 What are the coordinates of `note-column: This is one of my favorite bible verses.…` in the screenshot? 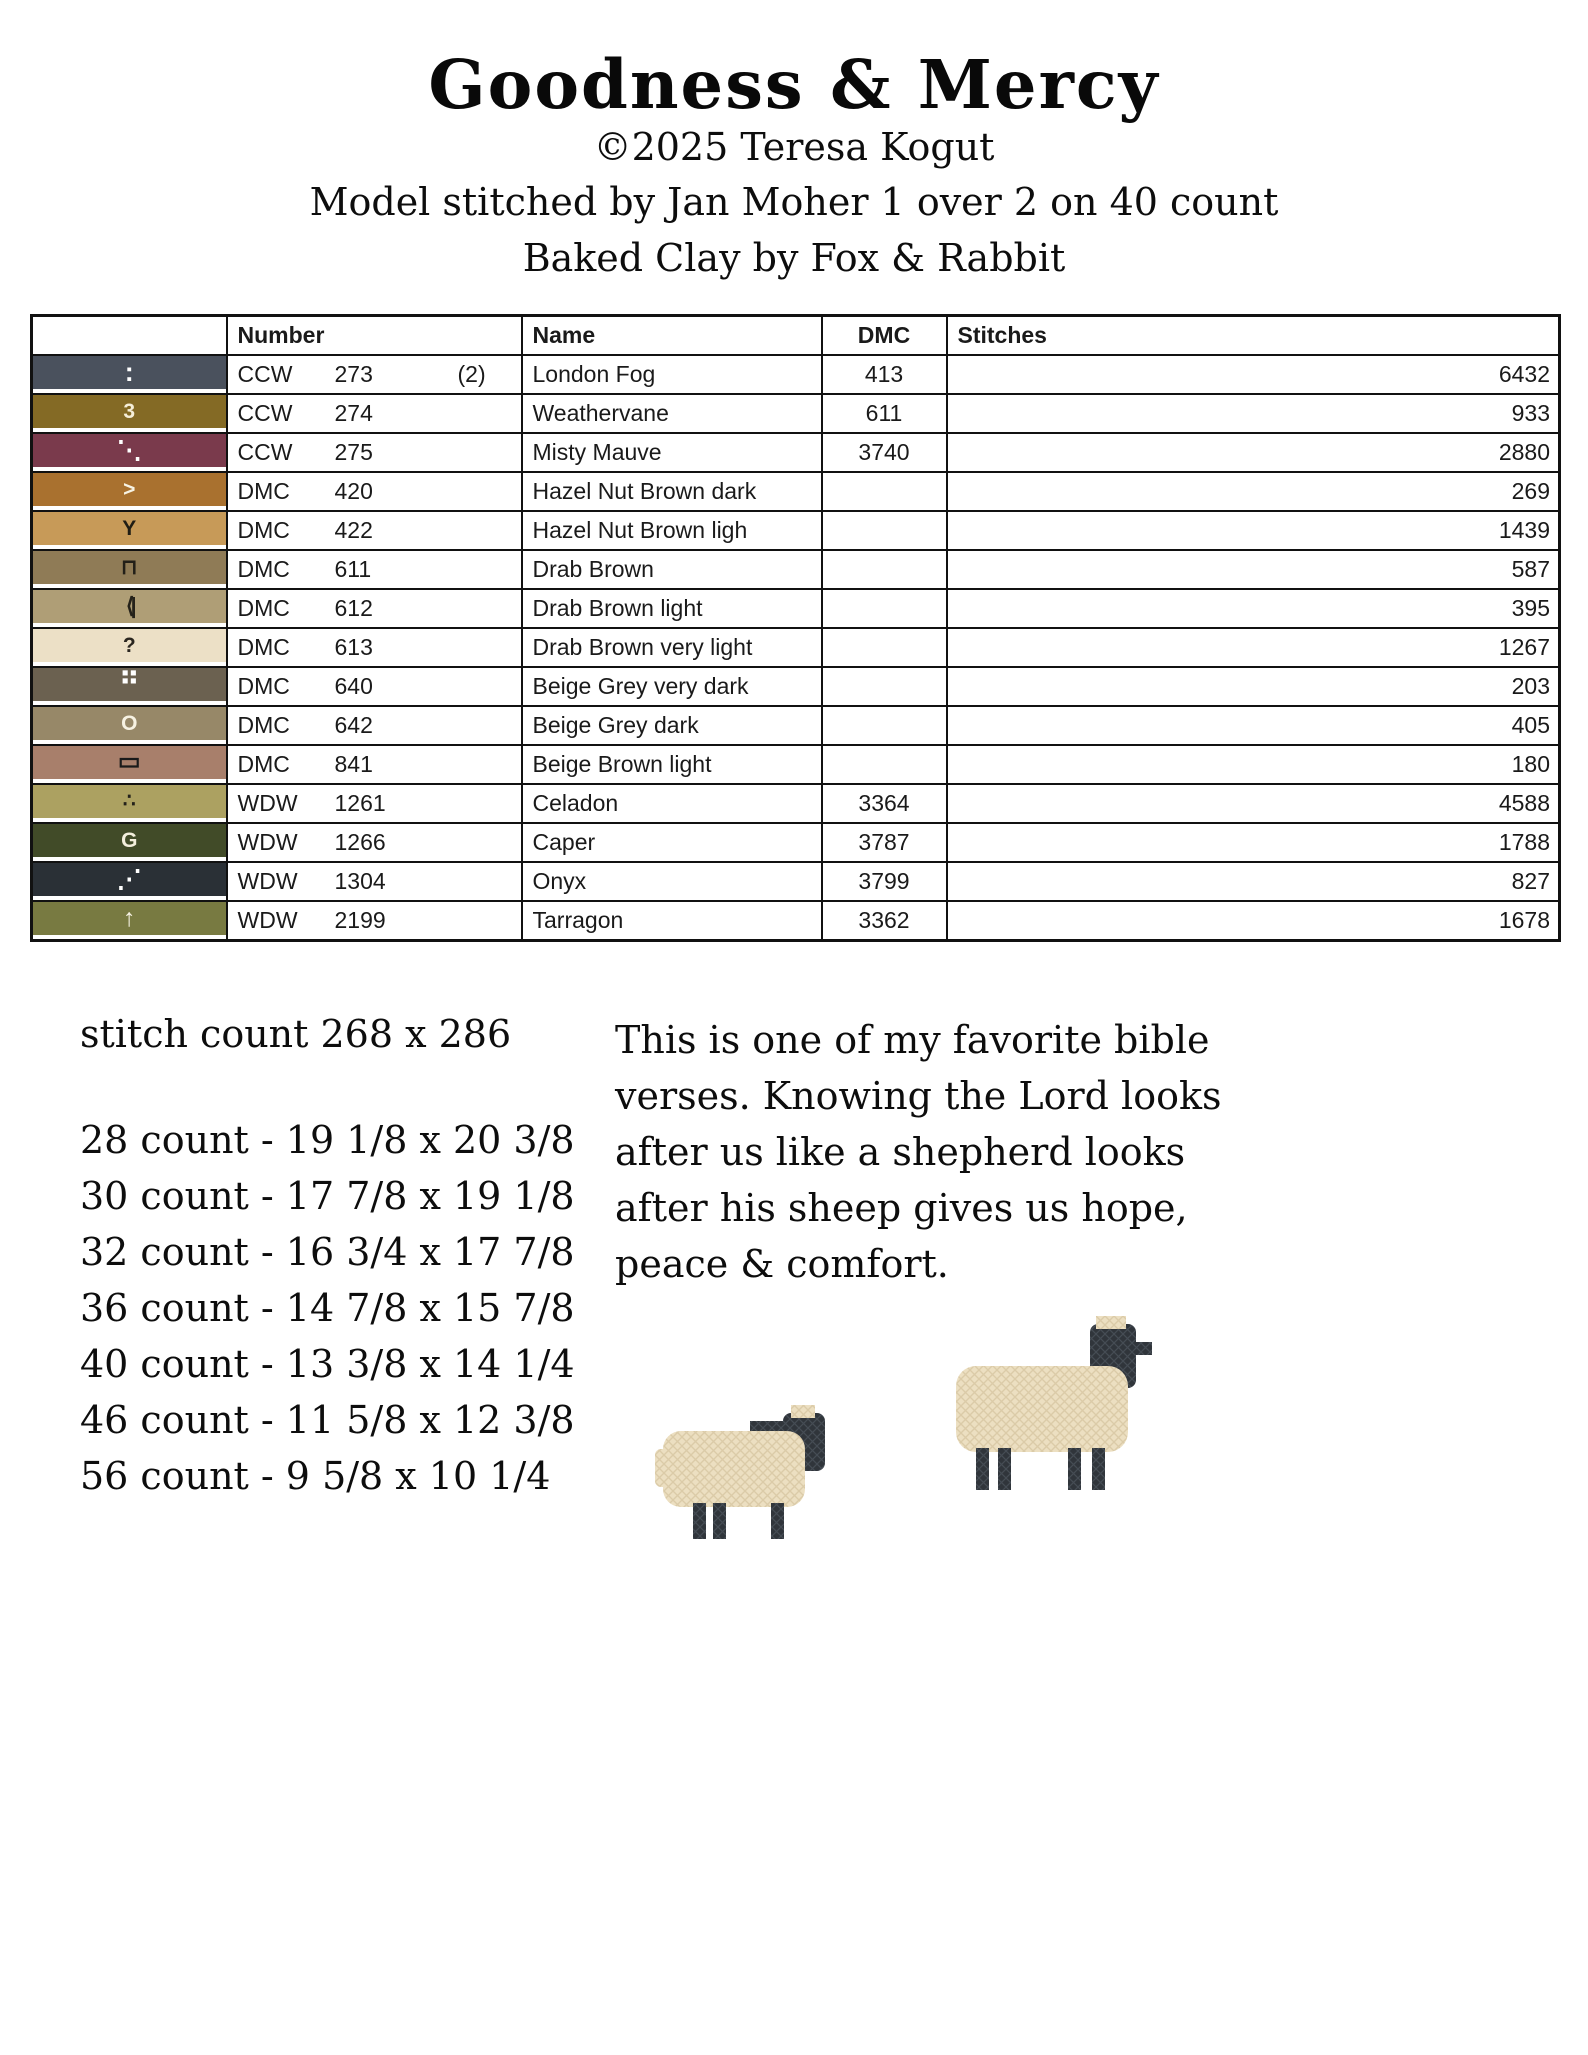 It's located at (925, 1279).